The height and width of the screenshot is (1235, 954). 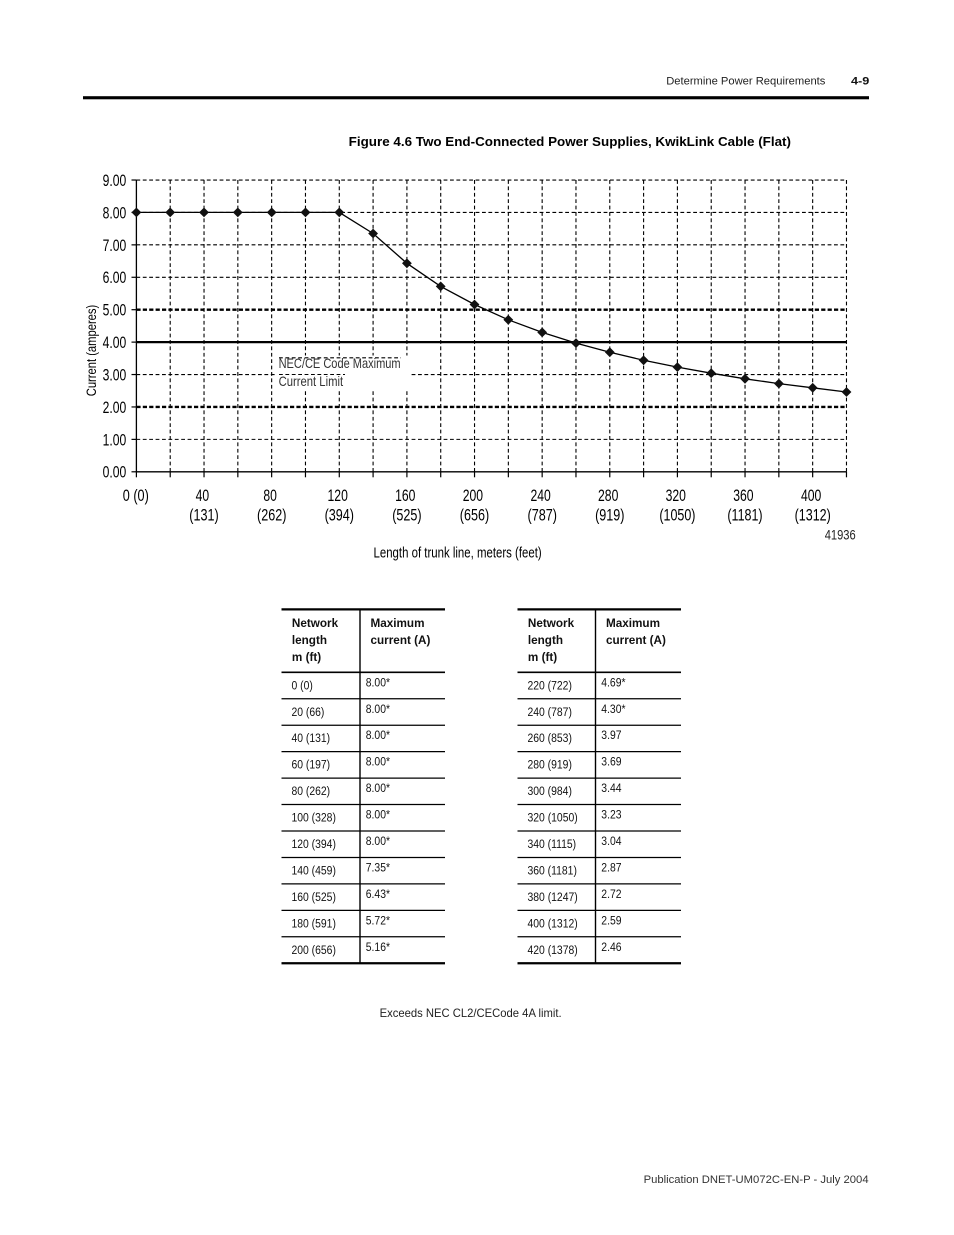 I want to click on svg-text: 120 (394), so click(x=314, y=844).